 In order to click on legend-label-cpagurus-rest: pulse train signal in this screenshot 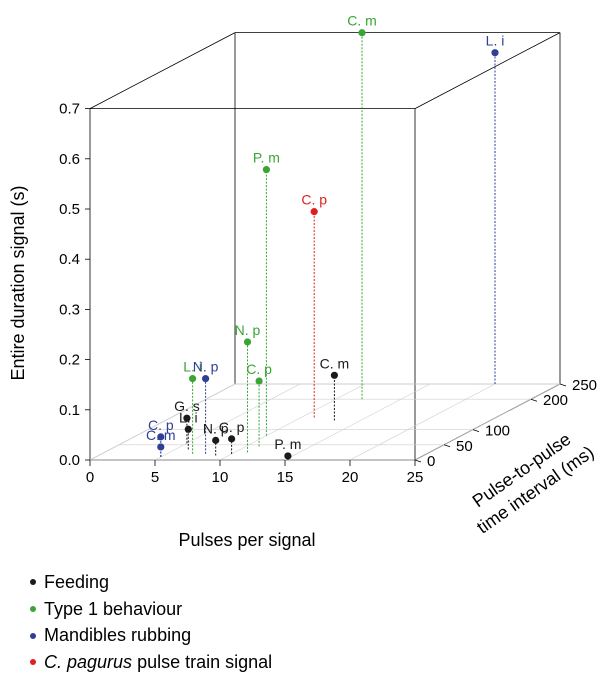, I will do `click(202, 661)`.